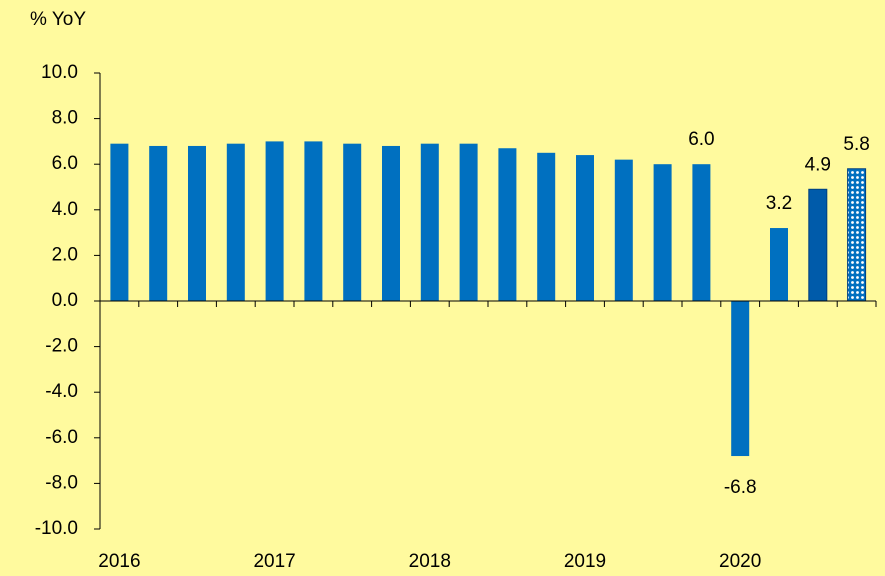 The image size is (885, 576). What do you see at coordinates (119, 561) in the screenshot?
I see `x-tick-label: 2016` at bounding box center [119, 561].